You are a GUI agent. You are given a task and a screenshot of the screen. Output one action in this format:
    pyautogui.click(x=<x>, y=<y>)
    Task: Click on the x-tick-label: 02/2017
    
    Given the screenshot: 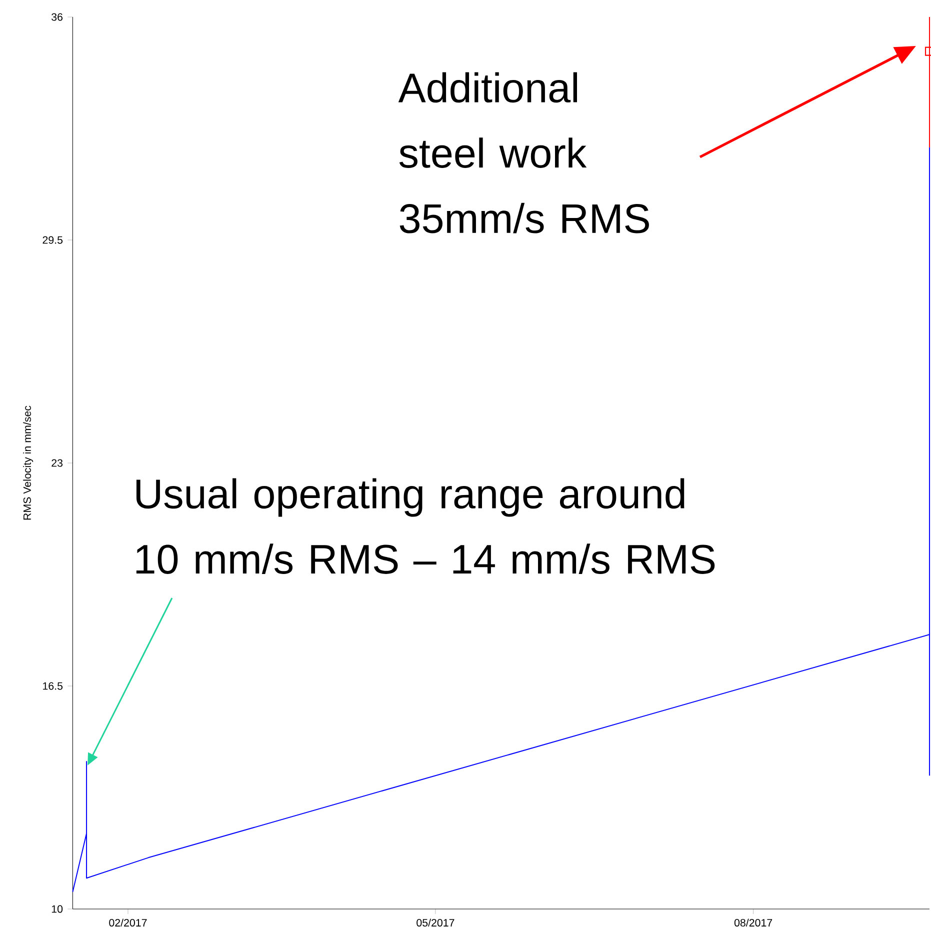 What is the action you would take?
    pyautogui.click(x=128, y=922)
    